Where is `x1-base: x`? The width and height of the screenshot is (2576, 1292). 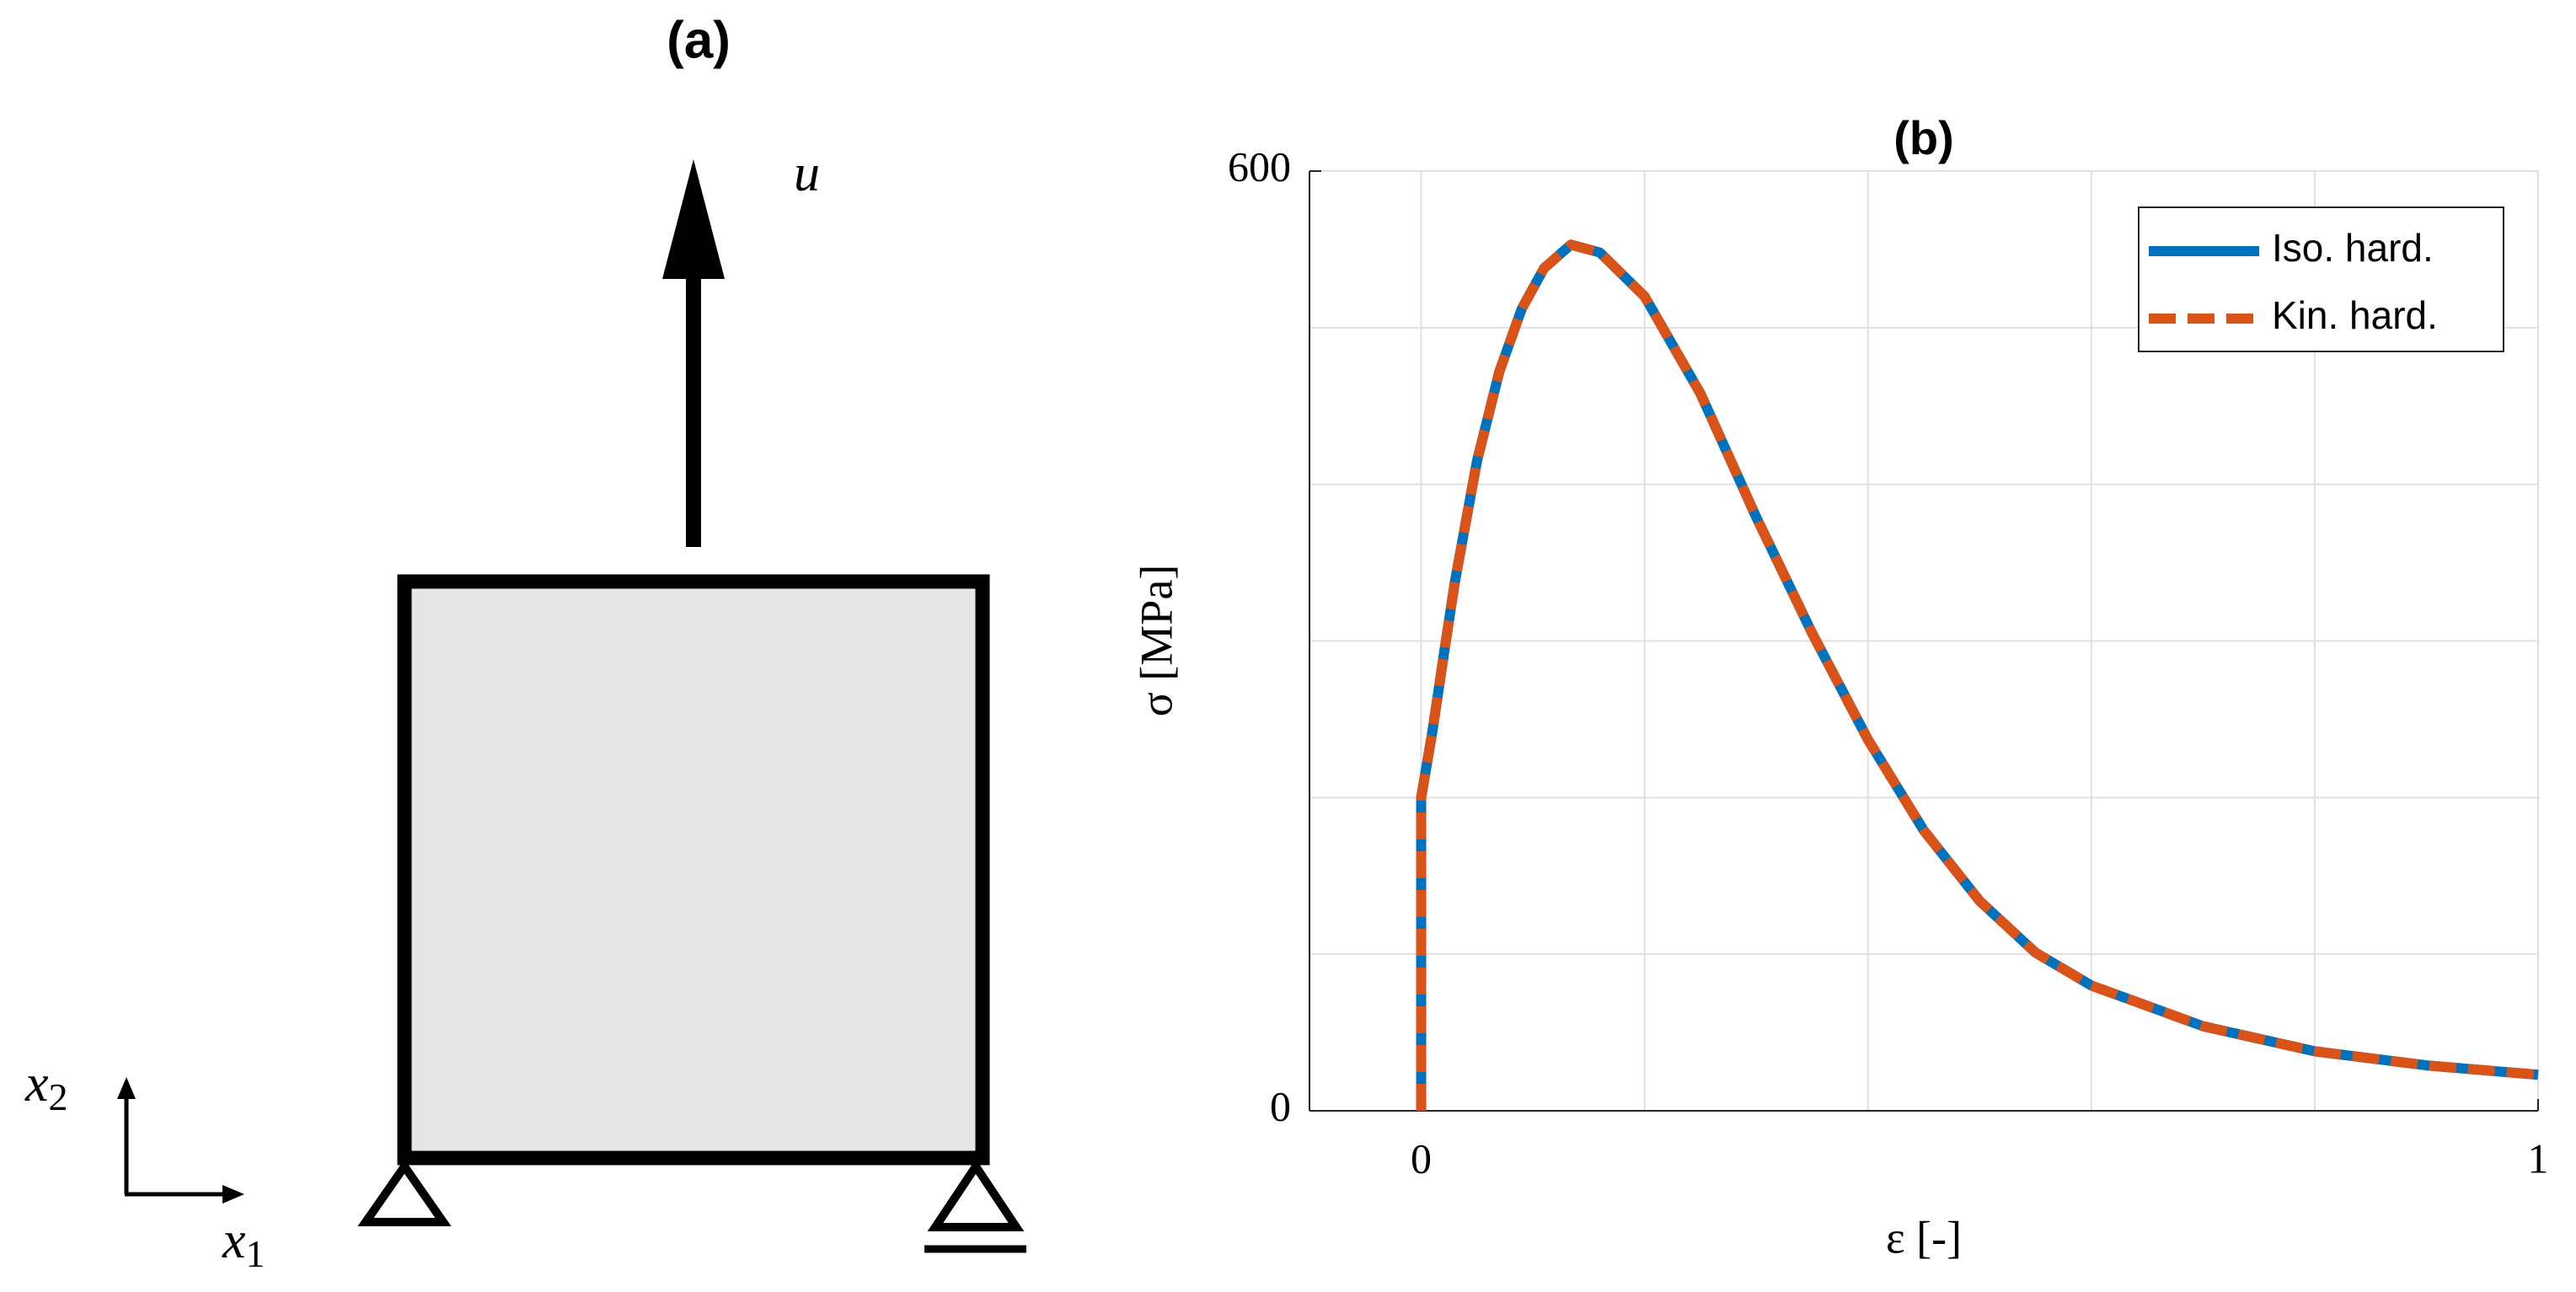 x1-base: x is located at coordinates (234, 1240).